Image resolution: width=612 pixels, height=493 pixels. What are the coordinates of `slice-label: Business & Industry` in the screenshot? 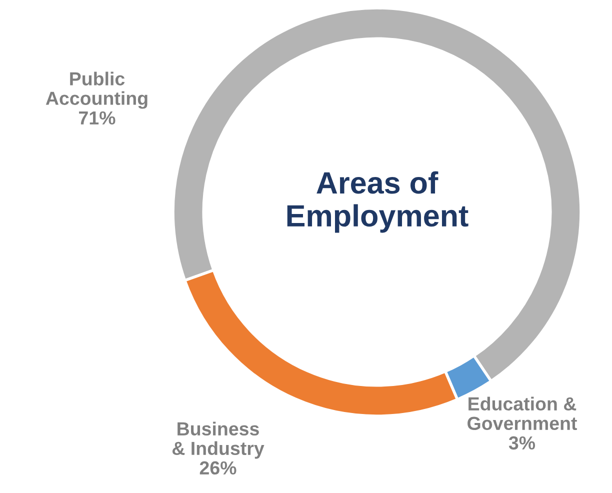 It's located at (218, 440).